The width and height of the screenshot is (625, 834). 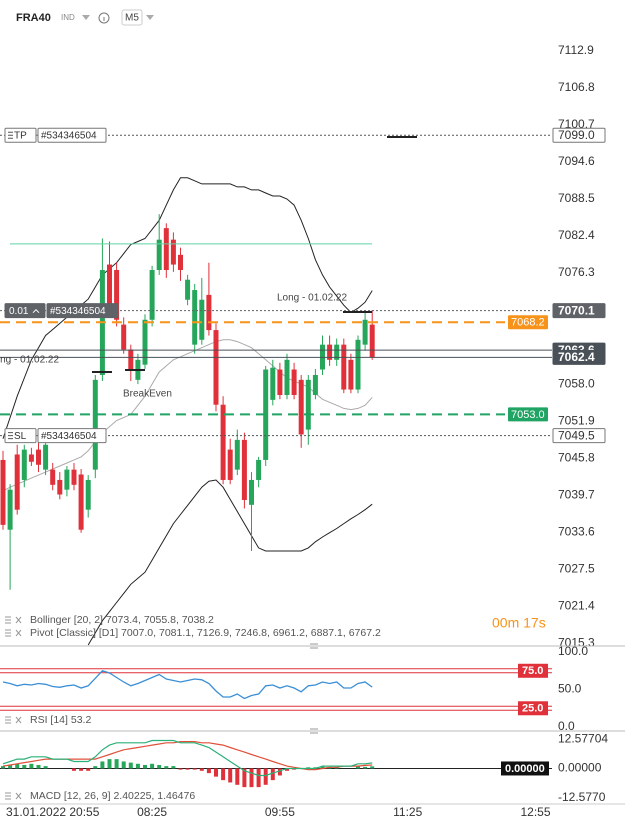 What do you see at coordinates (82, 311) in the screenshot?
I see `order-id-box` at bounding box center [82, 311].